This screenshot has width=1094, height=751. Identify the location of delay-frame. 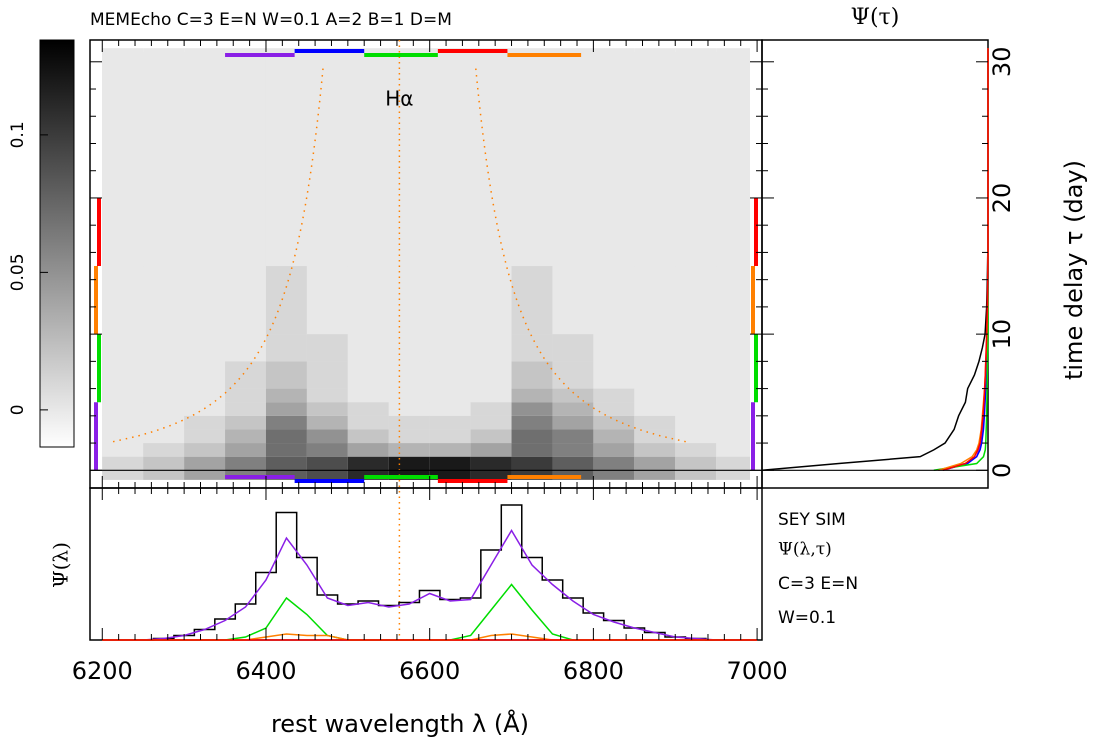
(875, 264).